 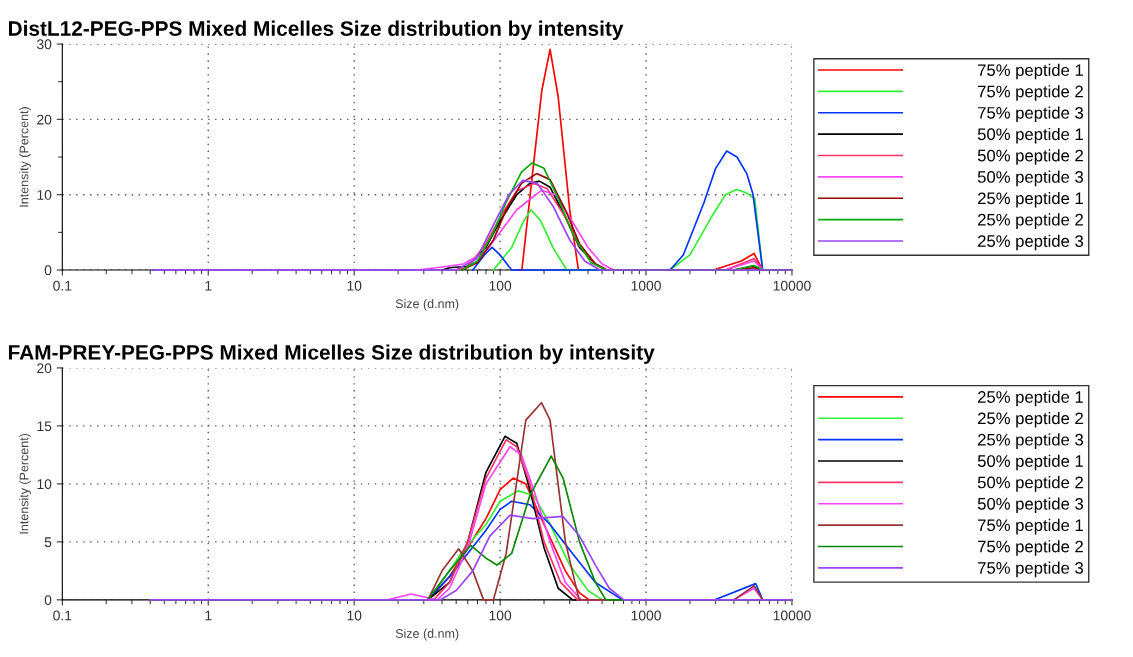 I want to click on y-tick-label: 15, so click(x=44, y=426).